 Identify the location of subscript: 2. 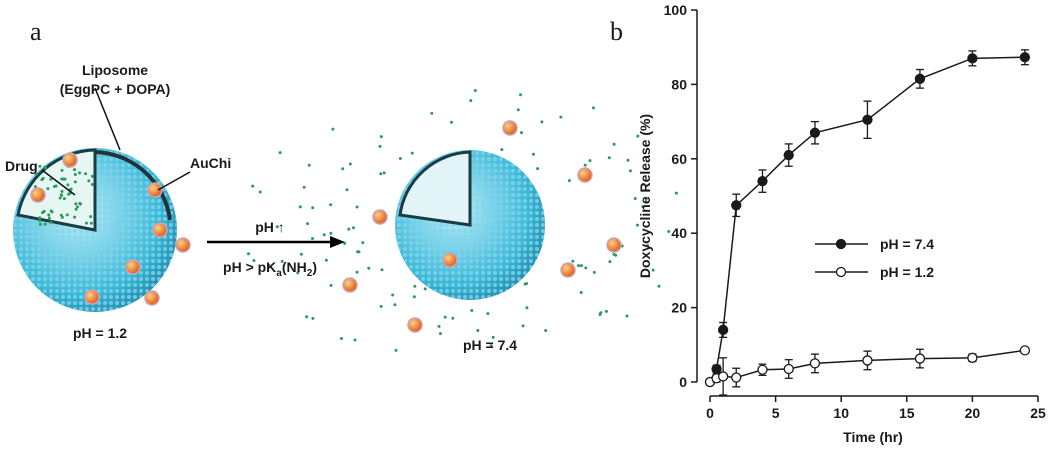
(310, 273).